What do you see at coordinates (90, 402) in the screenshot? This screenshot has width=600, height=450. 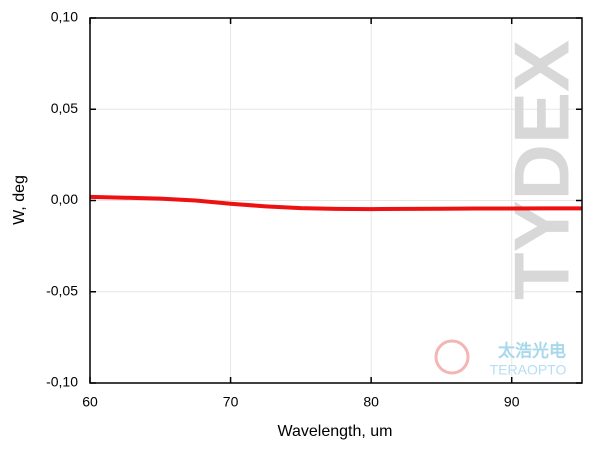 I see `x-tick-label: 60` at bounding box center [90, 402].